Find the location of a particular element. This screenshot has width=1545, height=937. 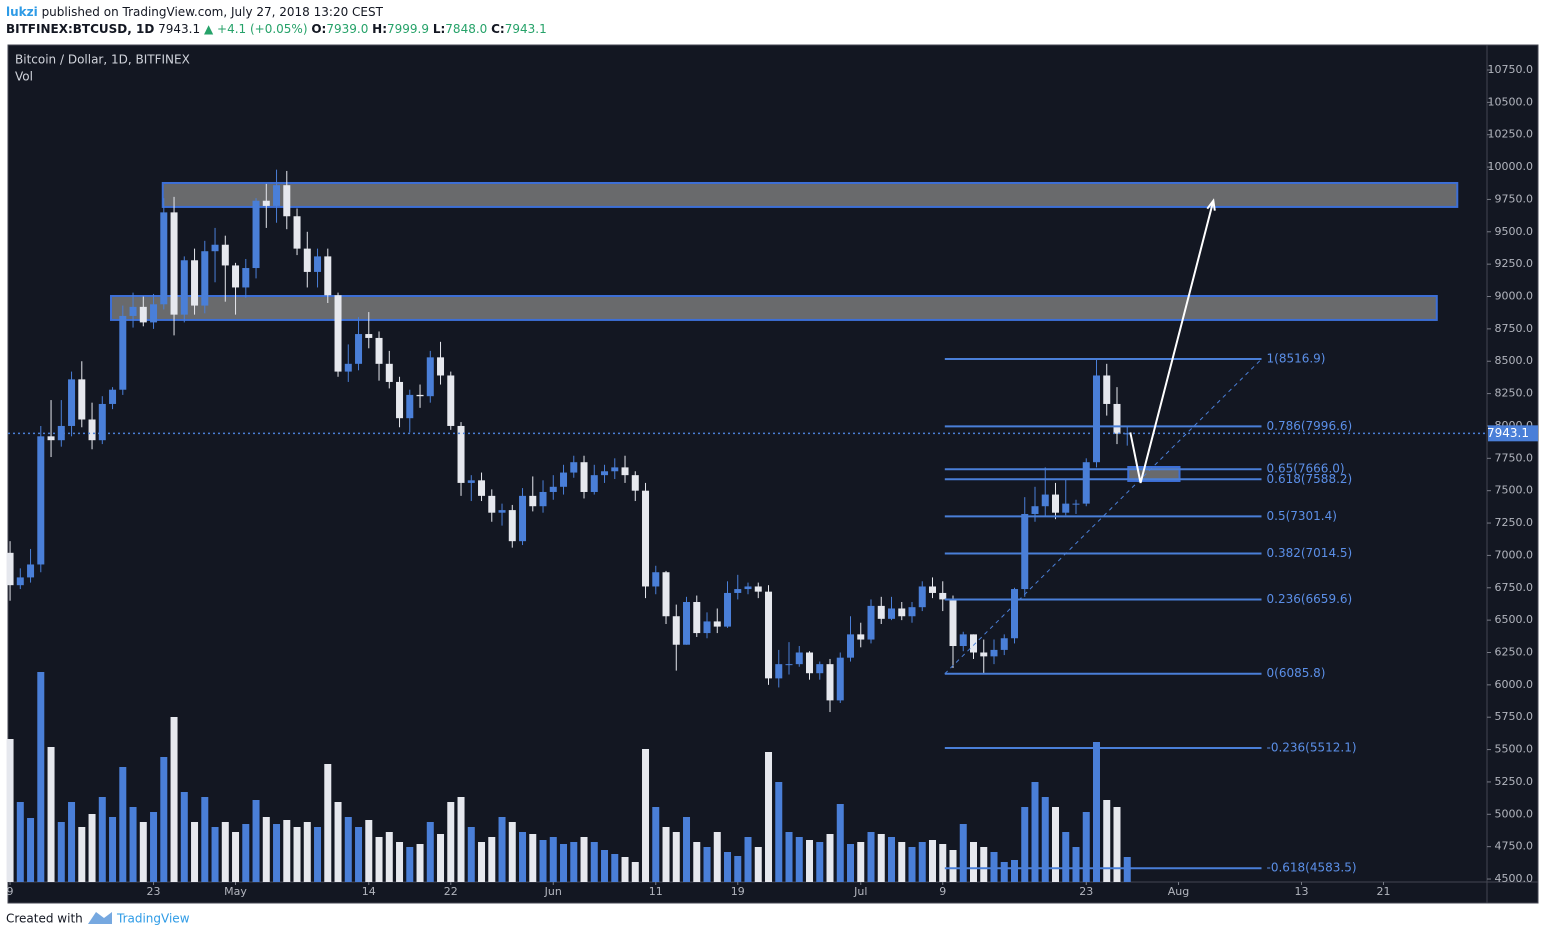

y-tick-label: 7500.0 is located at coordinates (1514, 490).